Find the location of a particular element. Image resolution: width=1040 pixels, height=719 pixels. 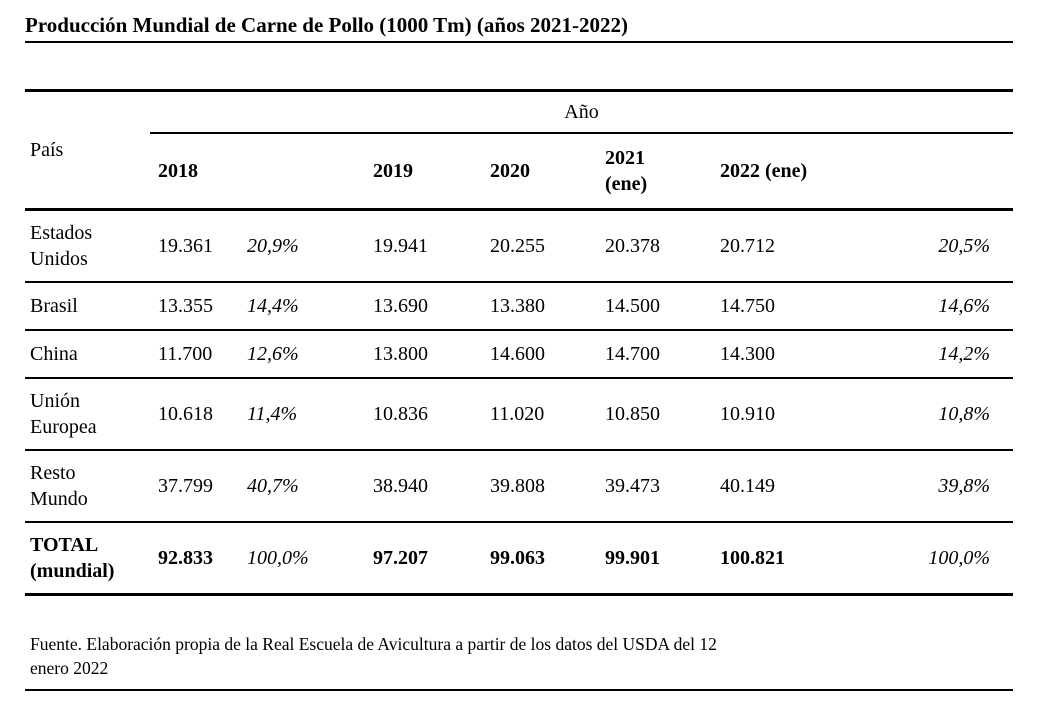

value-2020: 14.600 is located at coordinates (517, 354).